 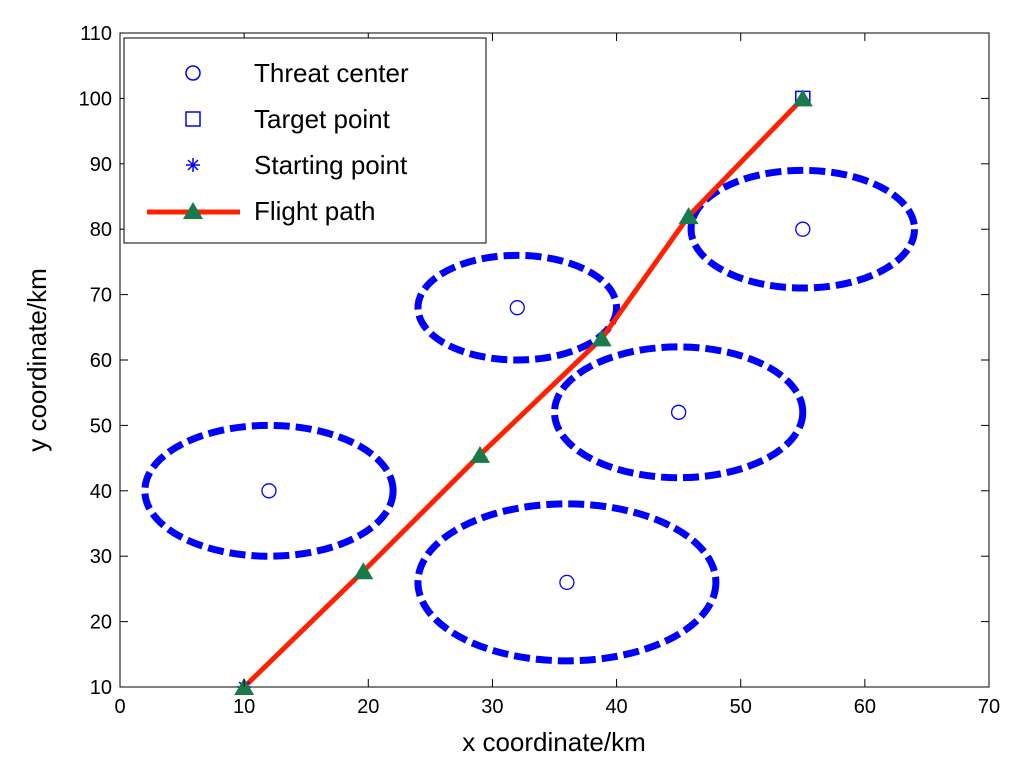 What do you see at coordinates (616, 707) in the screenshot?
I see `x-tick-label: 40` at bounding box center [616, 707].